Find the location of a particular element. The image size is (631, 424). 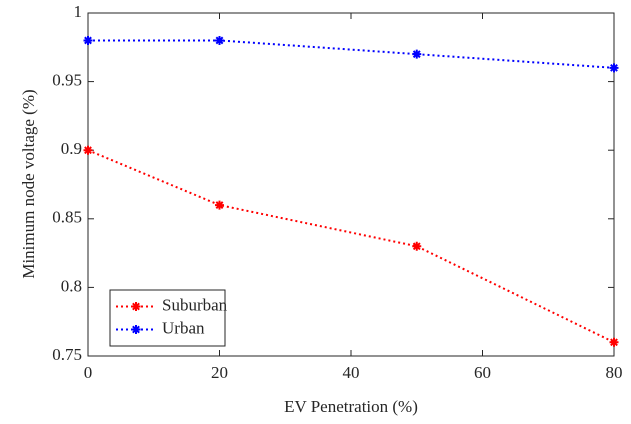

legend-label: Urban is located at coordinates (183, 327).